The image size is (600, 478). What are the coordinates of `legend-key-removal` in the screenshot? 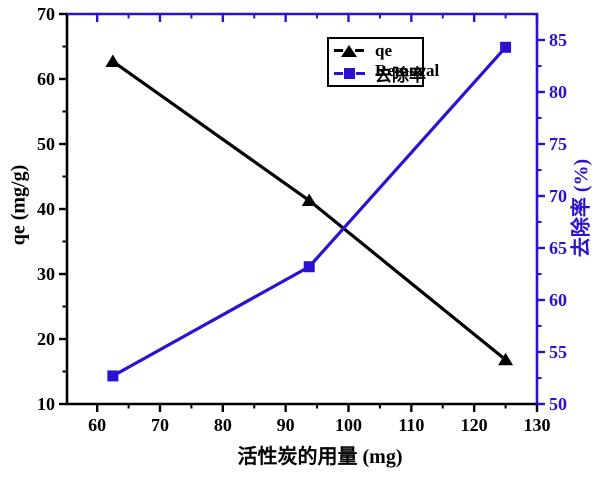 It's located at (352, 73).